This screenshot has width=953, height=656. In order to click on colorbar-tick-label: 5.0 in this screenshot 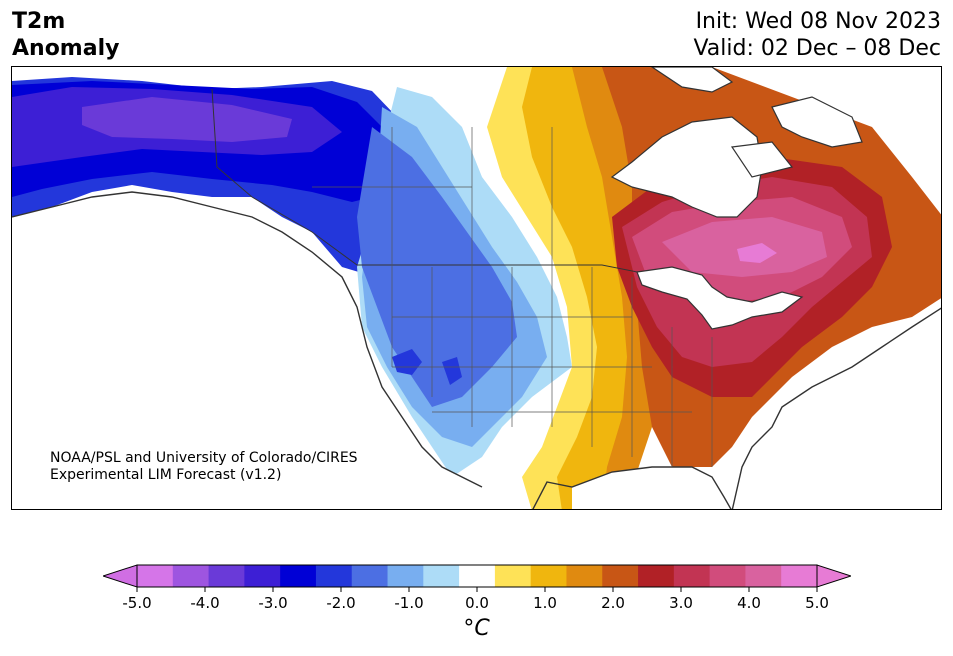, I will do `click(817, 603)`.